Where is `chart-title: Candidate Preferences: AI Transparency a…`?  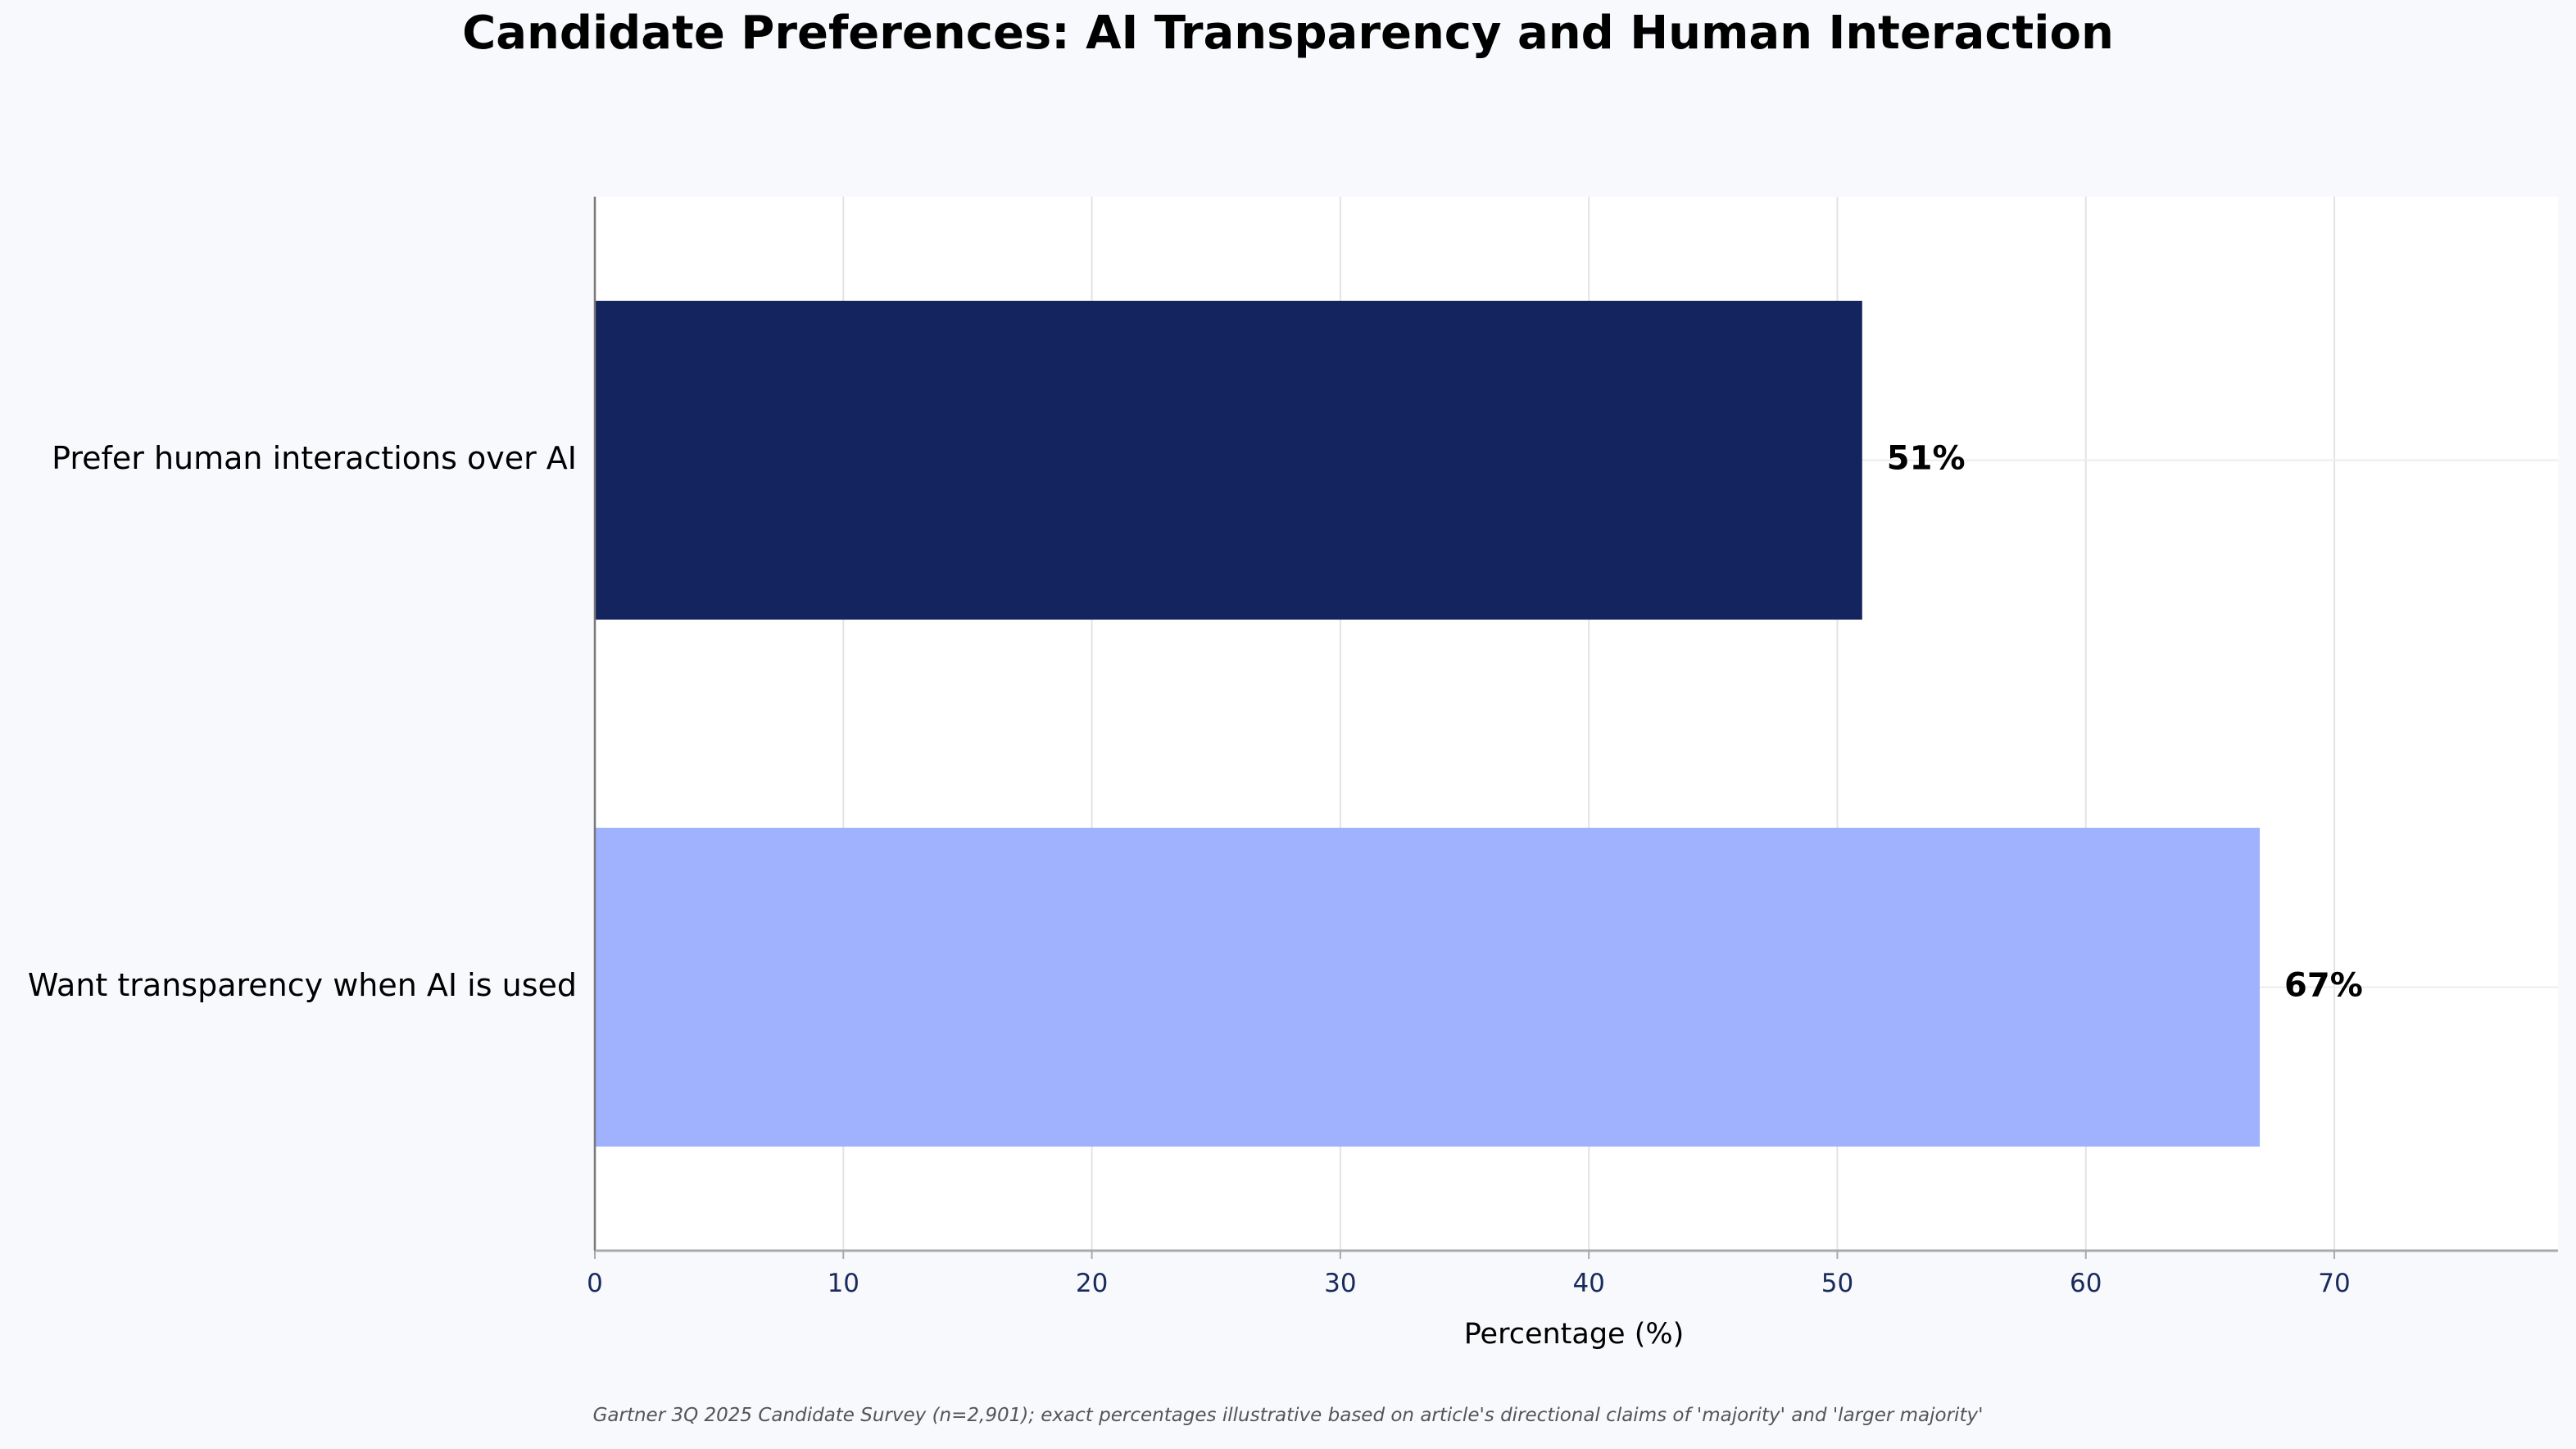
chart-title: Candidate Preferences: AI Transparency a… is located at coordinates (1288, 33).